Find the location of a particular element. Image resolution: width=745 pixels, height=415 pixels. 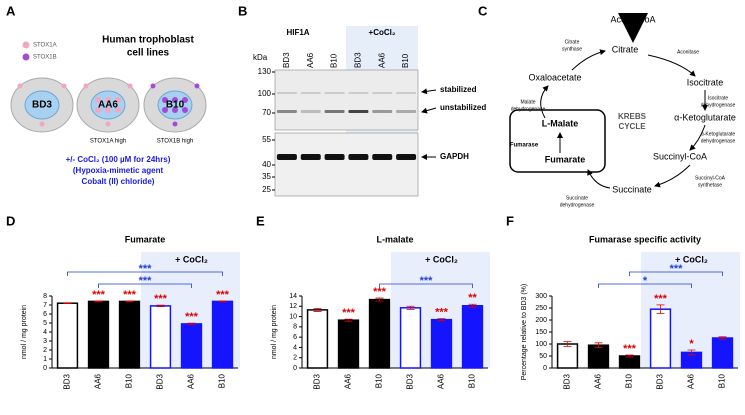

marker-label: 35 is located at coordinates (266, 176).